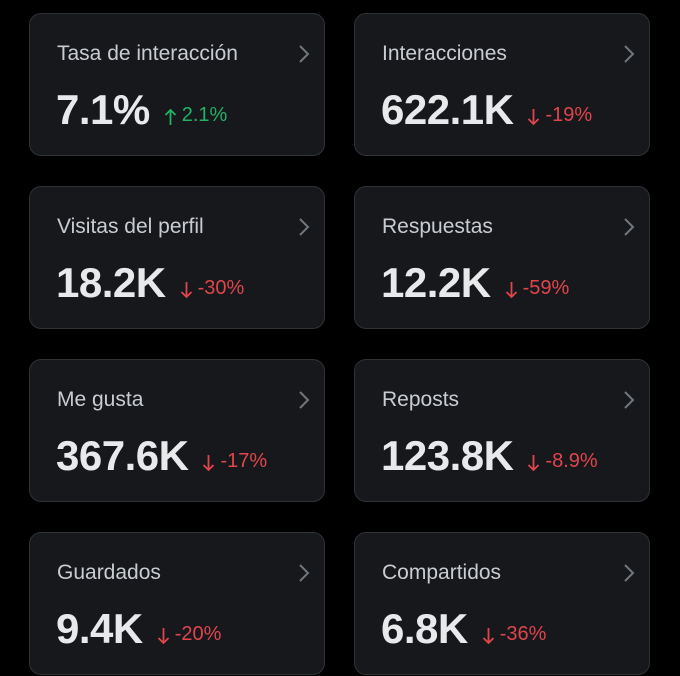 The width and height of the screenshot is (680, 676). I want to click on change-value: 2.1%, so click(204, 114).